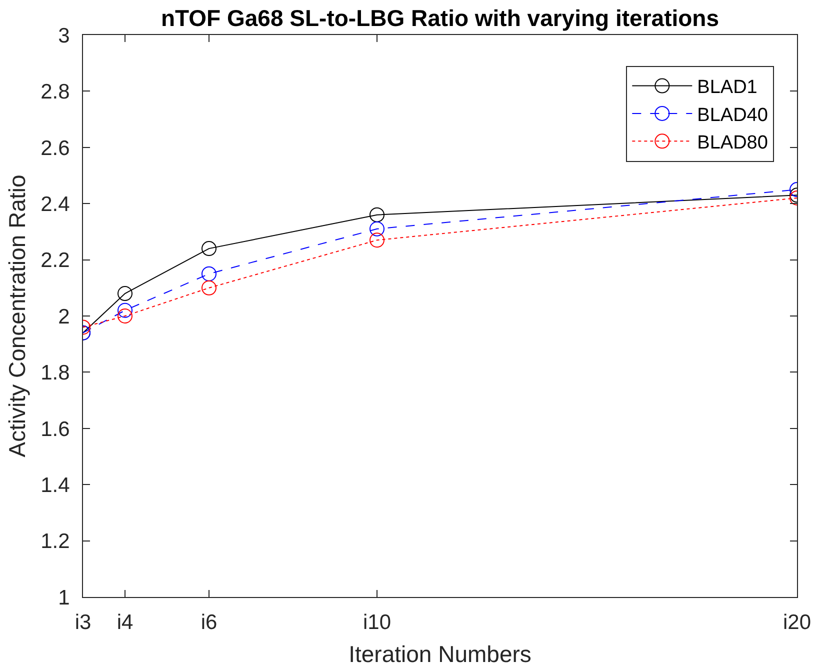 This screenshot has width=814, height=671. I want to click on y-axis-title: Activity Concentration Ratio, so click(17, 316).